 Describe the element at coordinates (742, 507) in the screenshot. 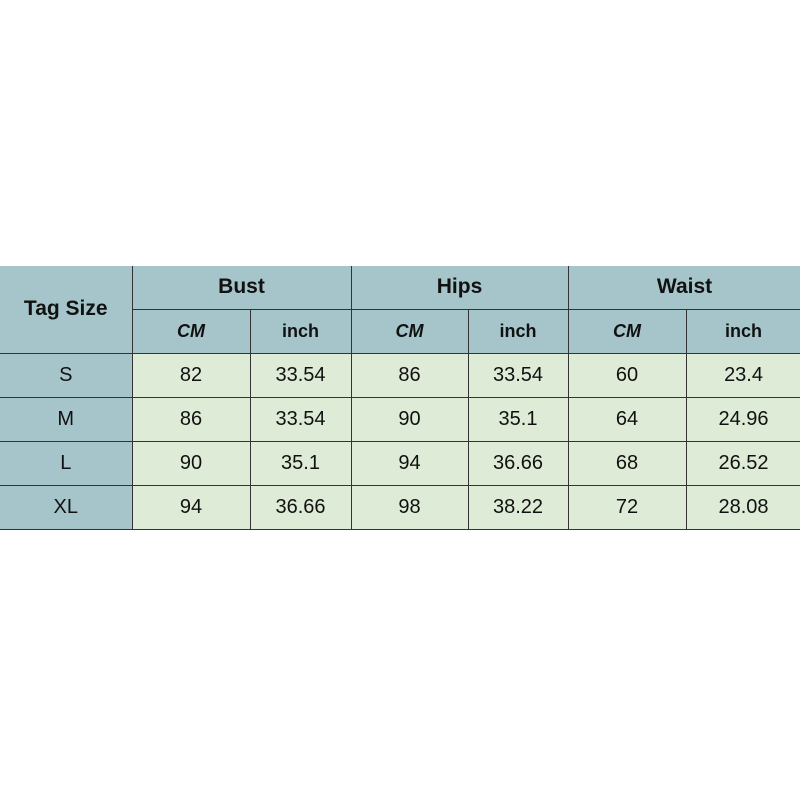

I see `value-cell: 28.08` at that location.